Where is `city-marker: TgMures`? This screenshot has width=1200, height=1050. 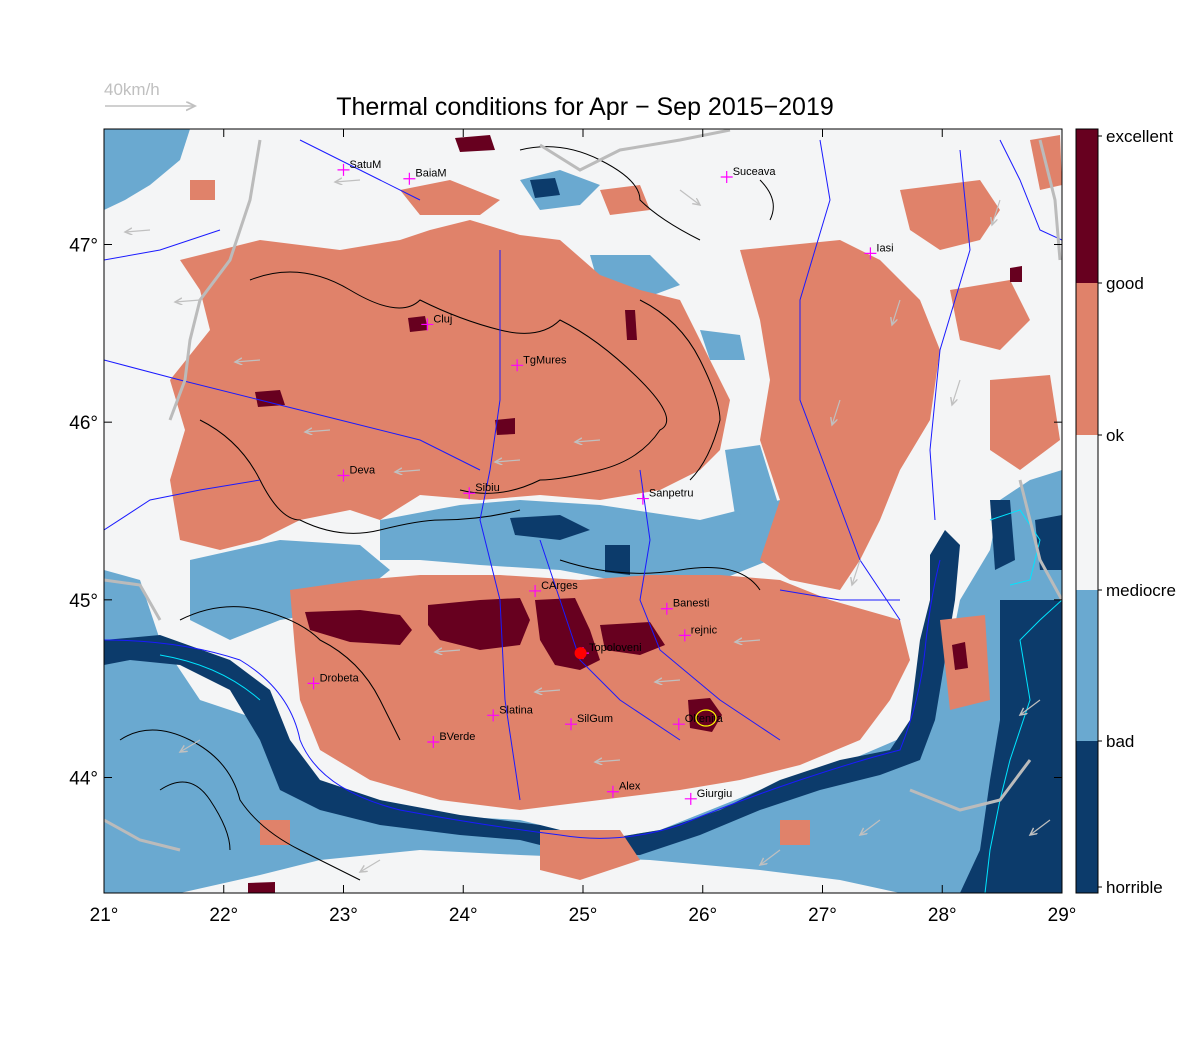 city-marker: TgMures is located at coordinates (539, 363).